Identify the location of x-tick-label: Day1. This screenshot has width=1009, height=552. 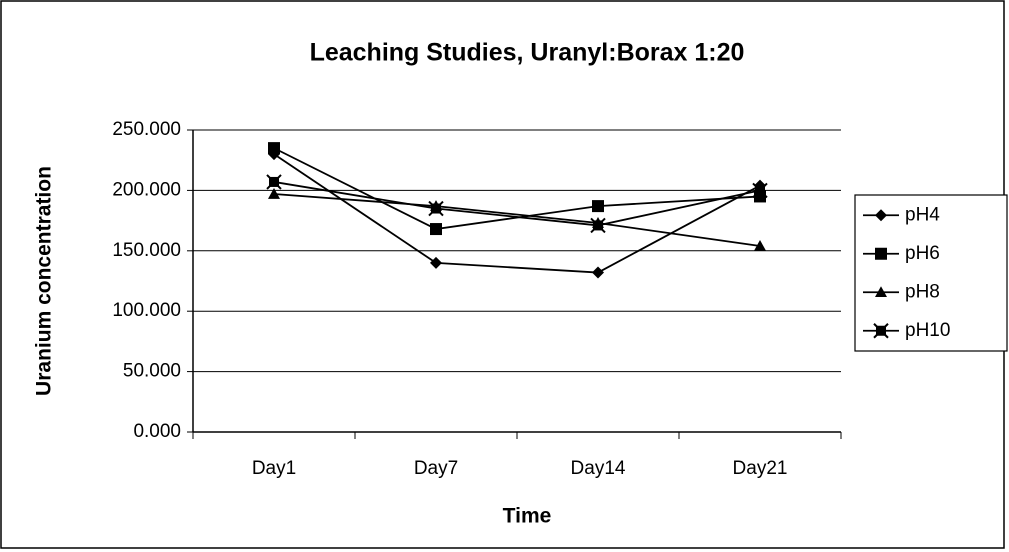
(274, 468).